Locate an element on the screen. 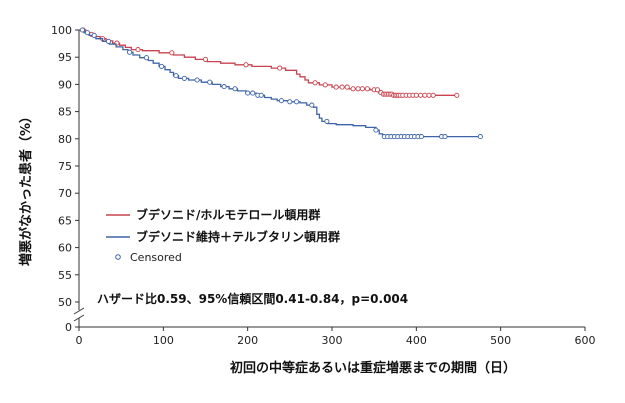  x-tick-label: 200 is located at coordinates (247, 340).